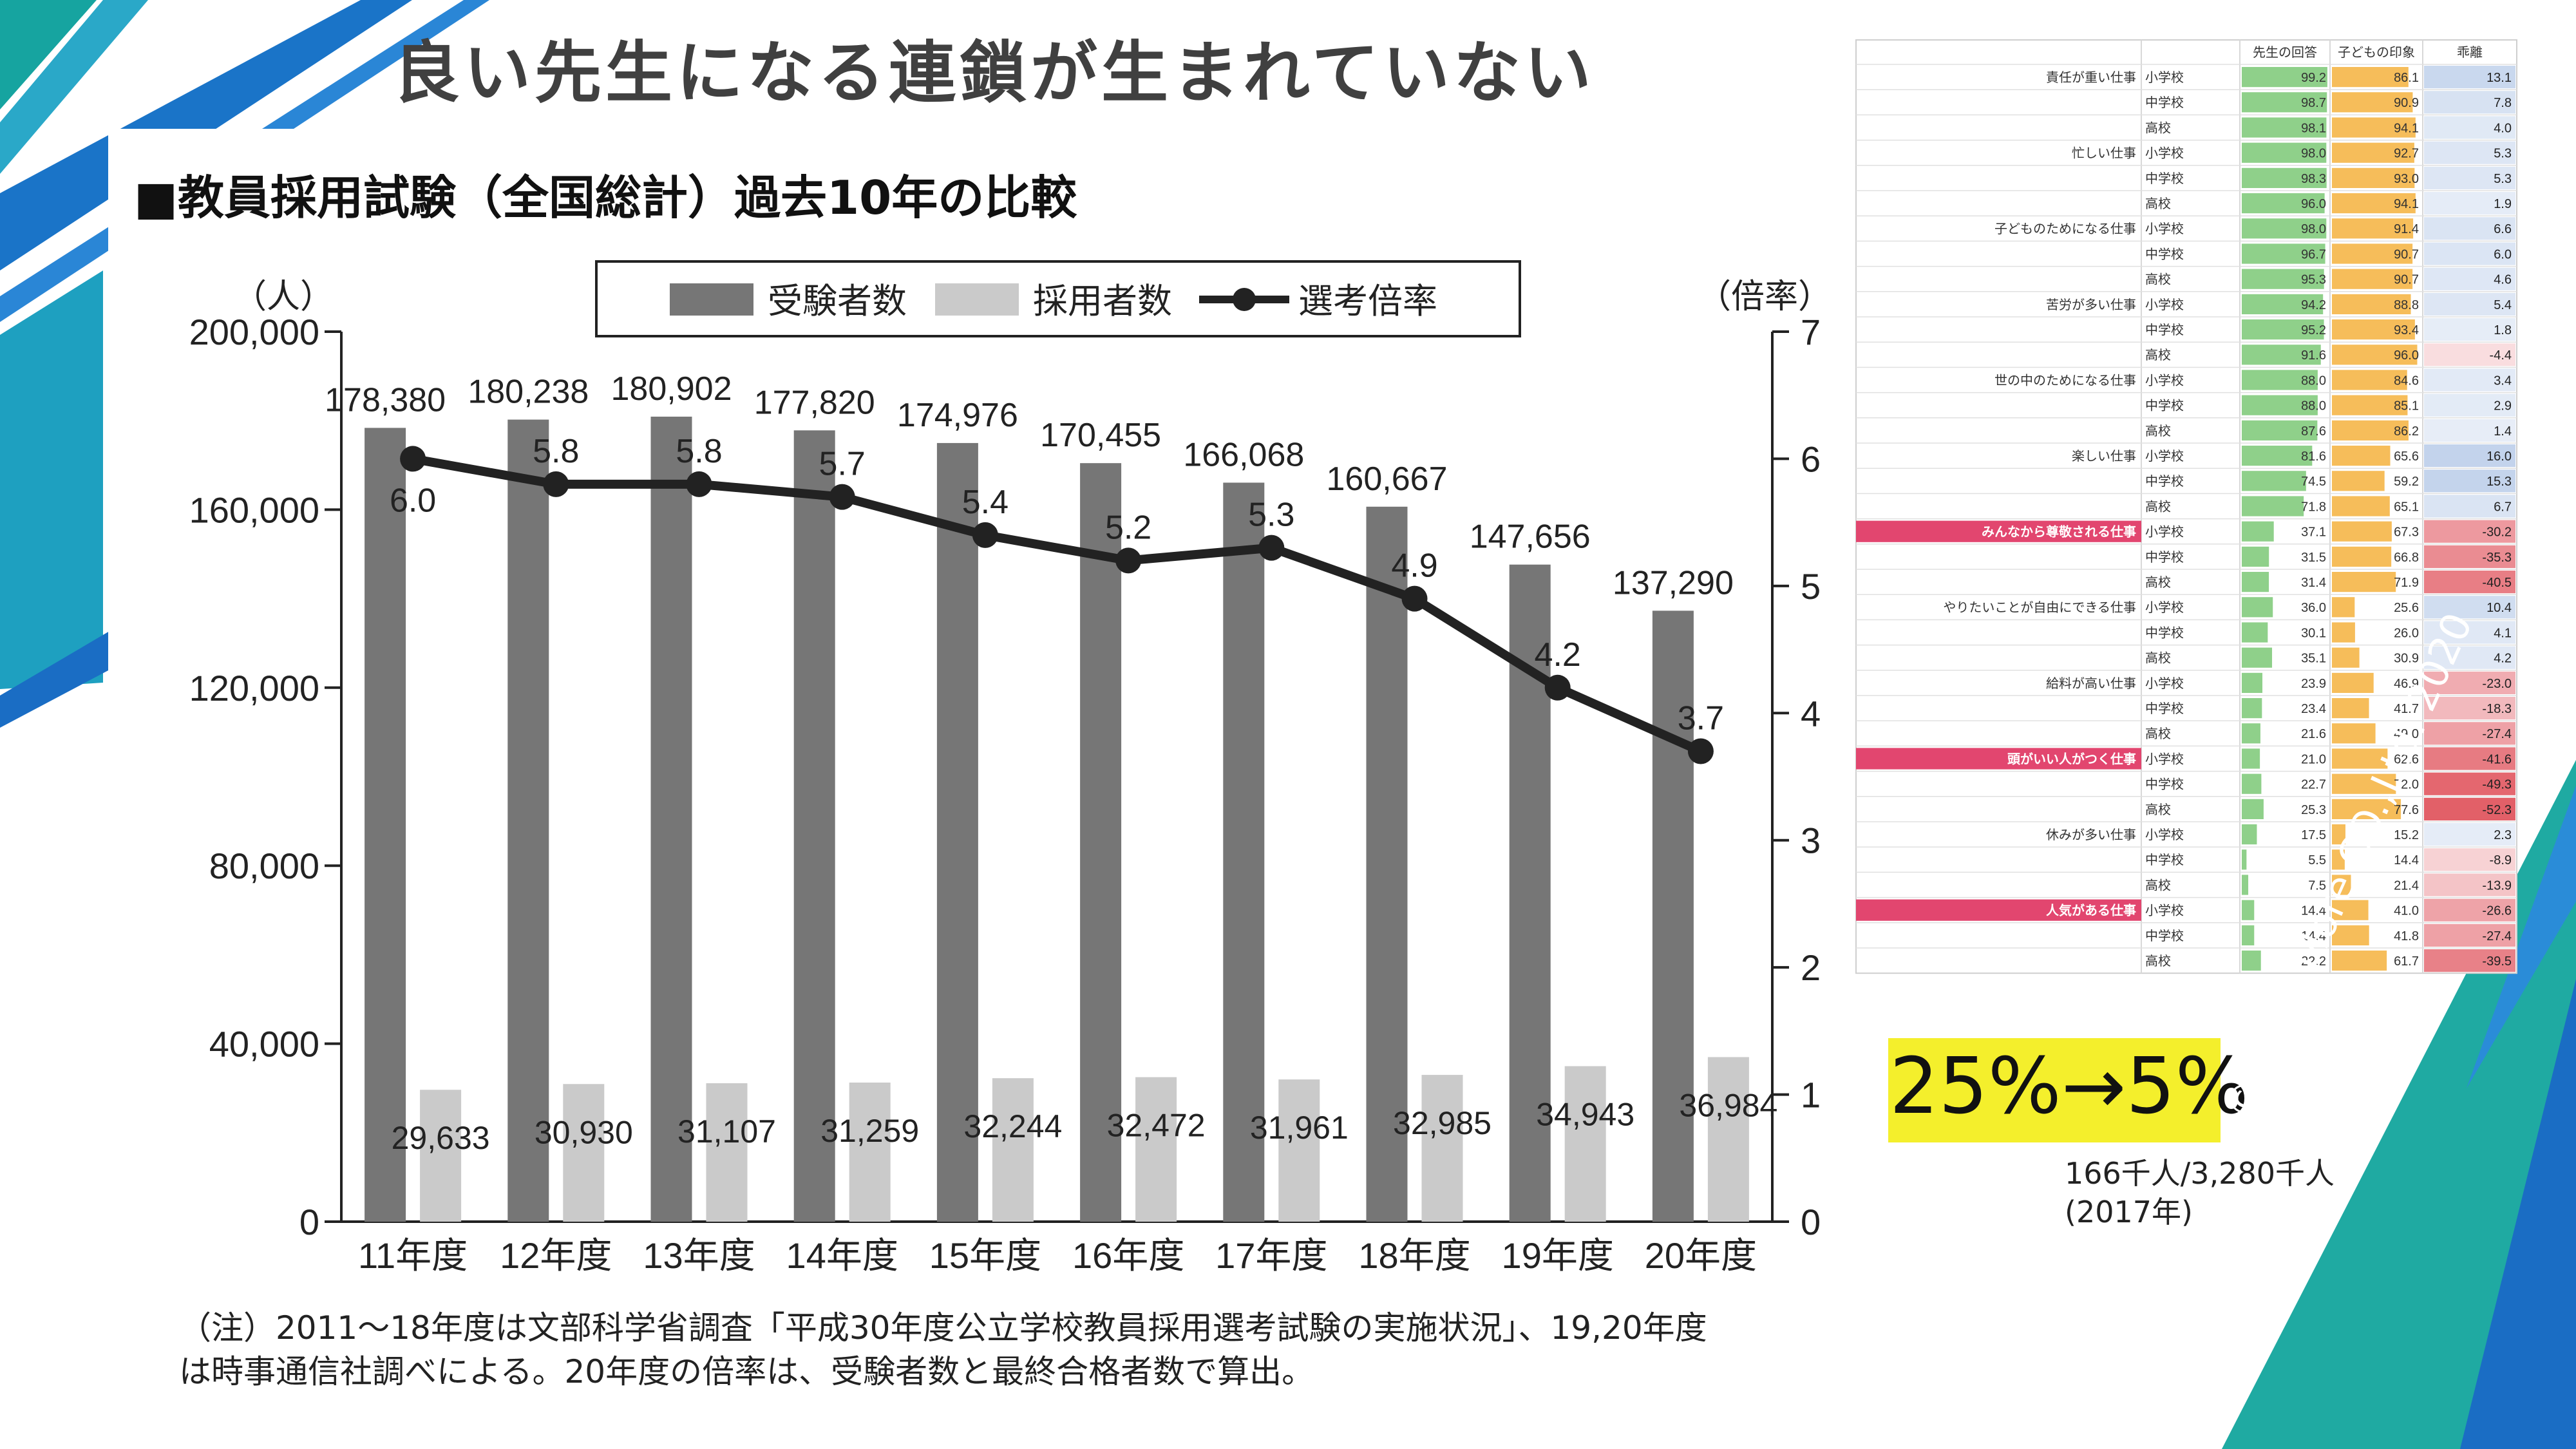 The image size is (2576, 1449). Describe the element at coordinates (2313, 204) in the screenshot. I see `teacher-value: 96.0` at that location.